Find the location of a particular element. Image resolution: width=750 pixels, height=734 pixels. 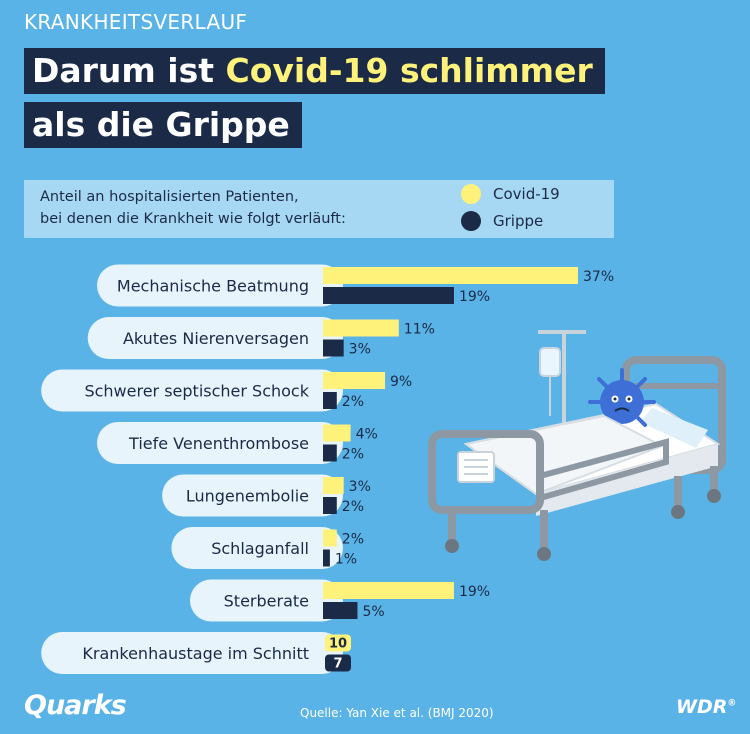

category-label: Schlaganfall is located at coordinates (260, 548).